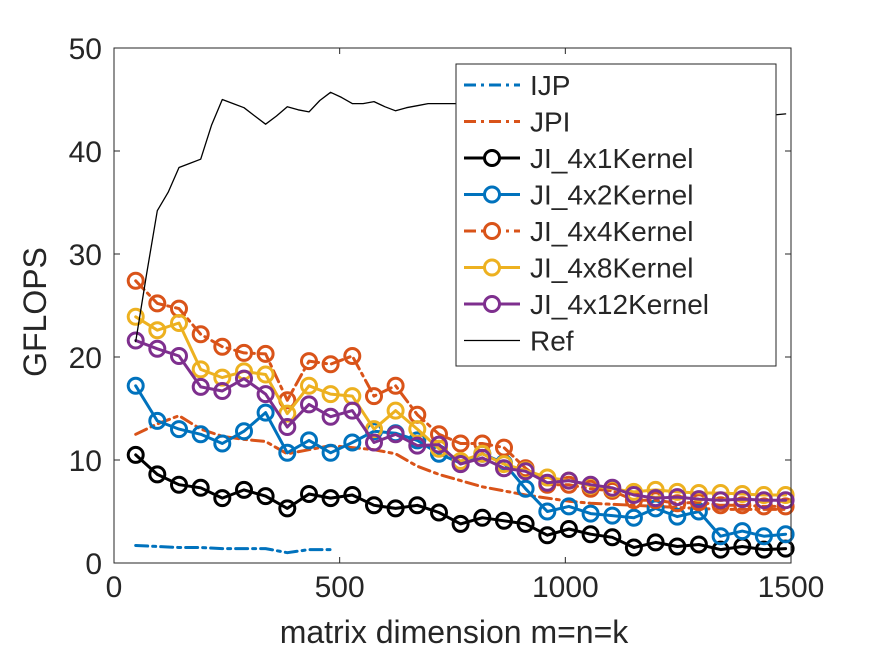  What do you see at coordinates (550, 85) in the screenshot?
I see `legend-label-0: IJP` at bounding box center [550, 85].